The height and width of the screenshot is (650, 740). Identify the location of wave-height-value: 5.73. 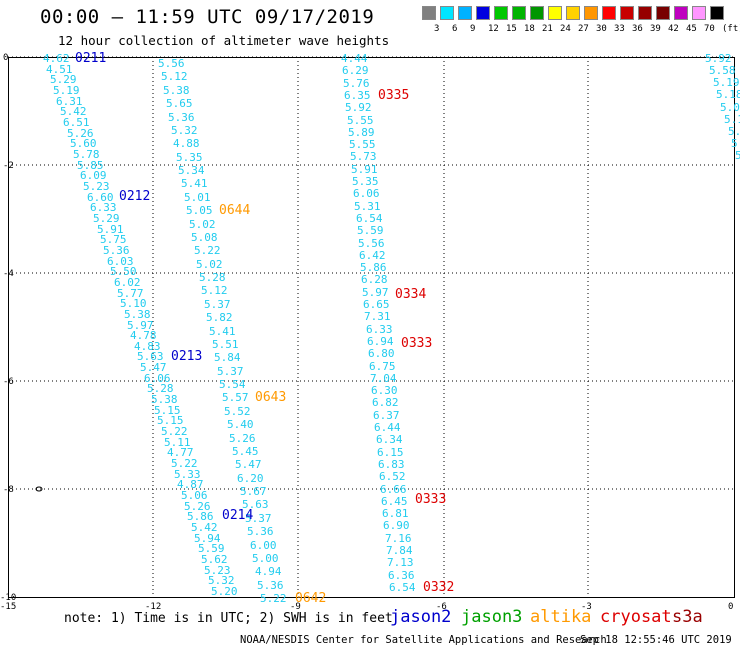
(363, 156).